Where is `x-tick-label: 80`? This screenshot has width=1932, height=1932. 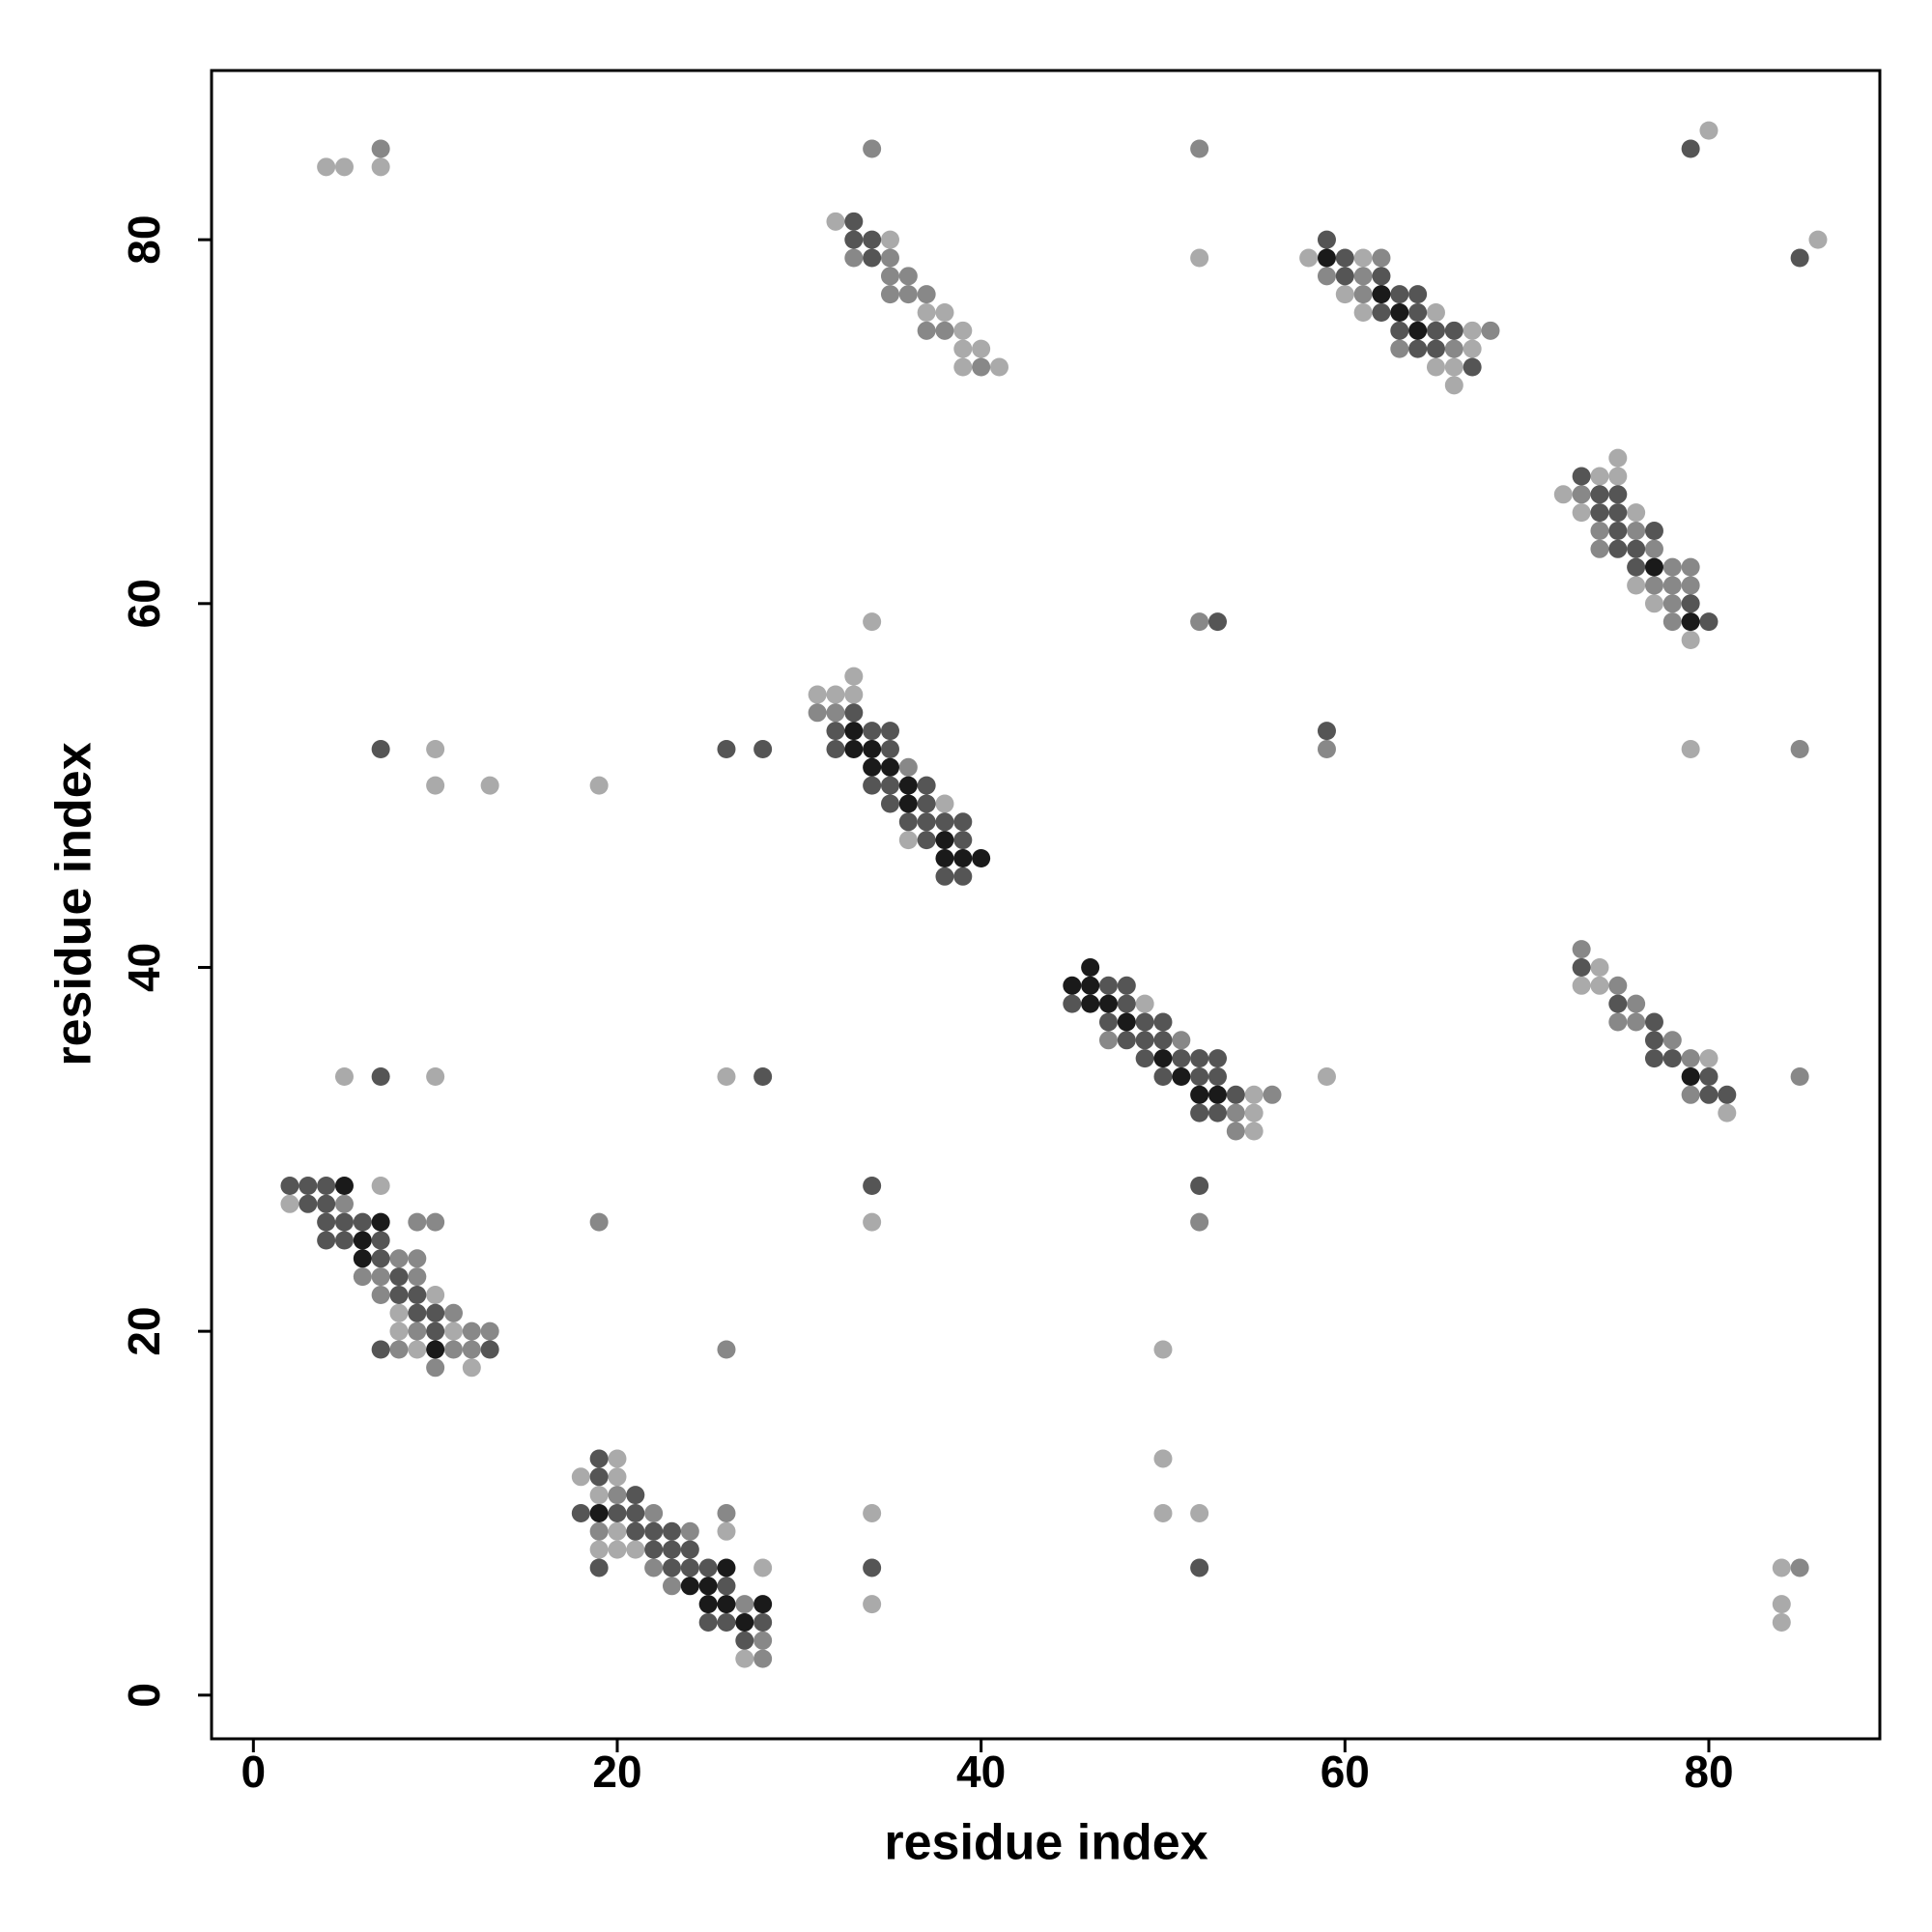
x-tick-label: 80 is located at coordinates (1708, 1772).